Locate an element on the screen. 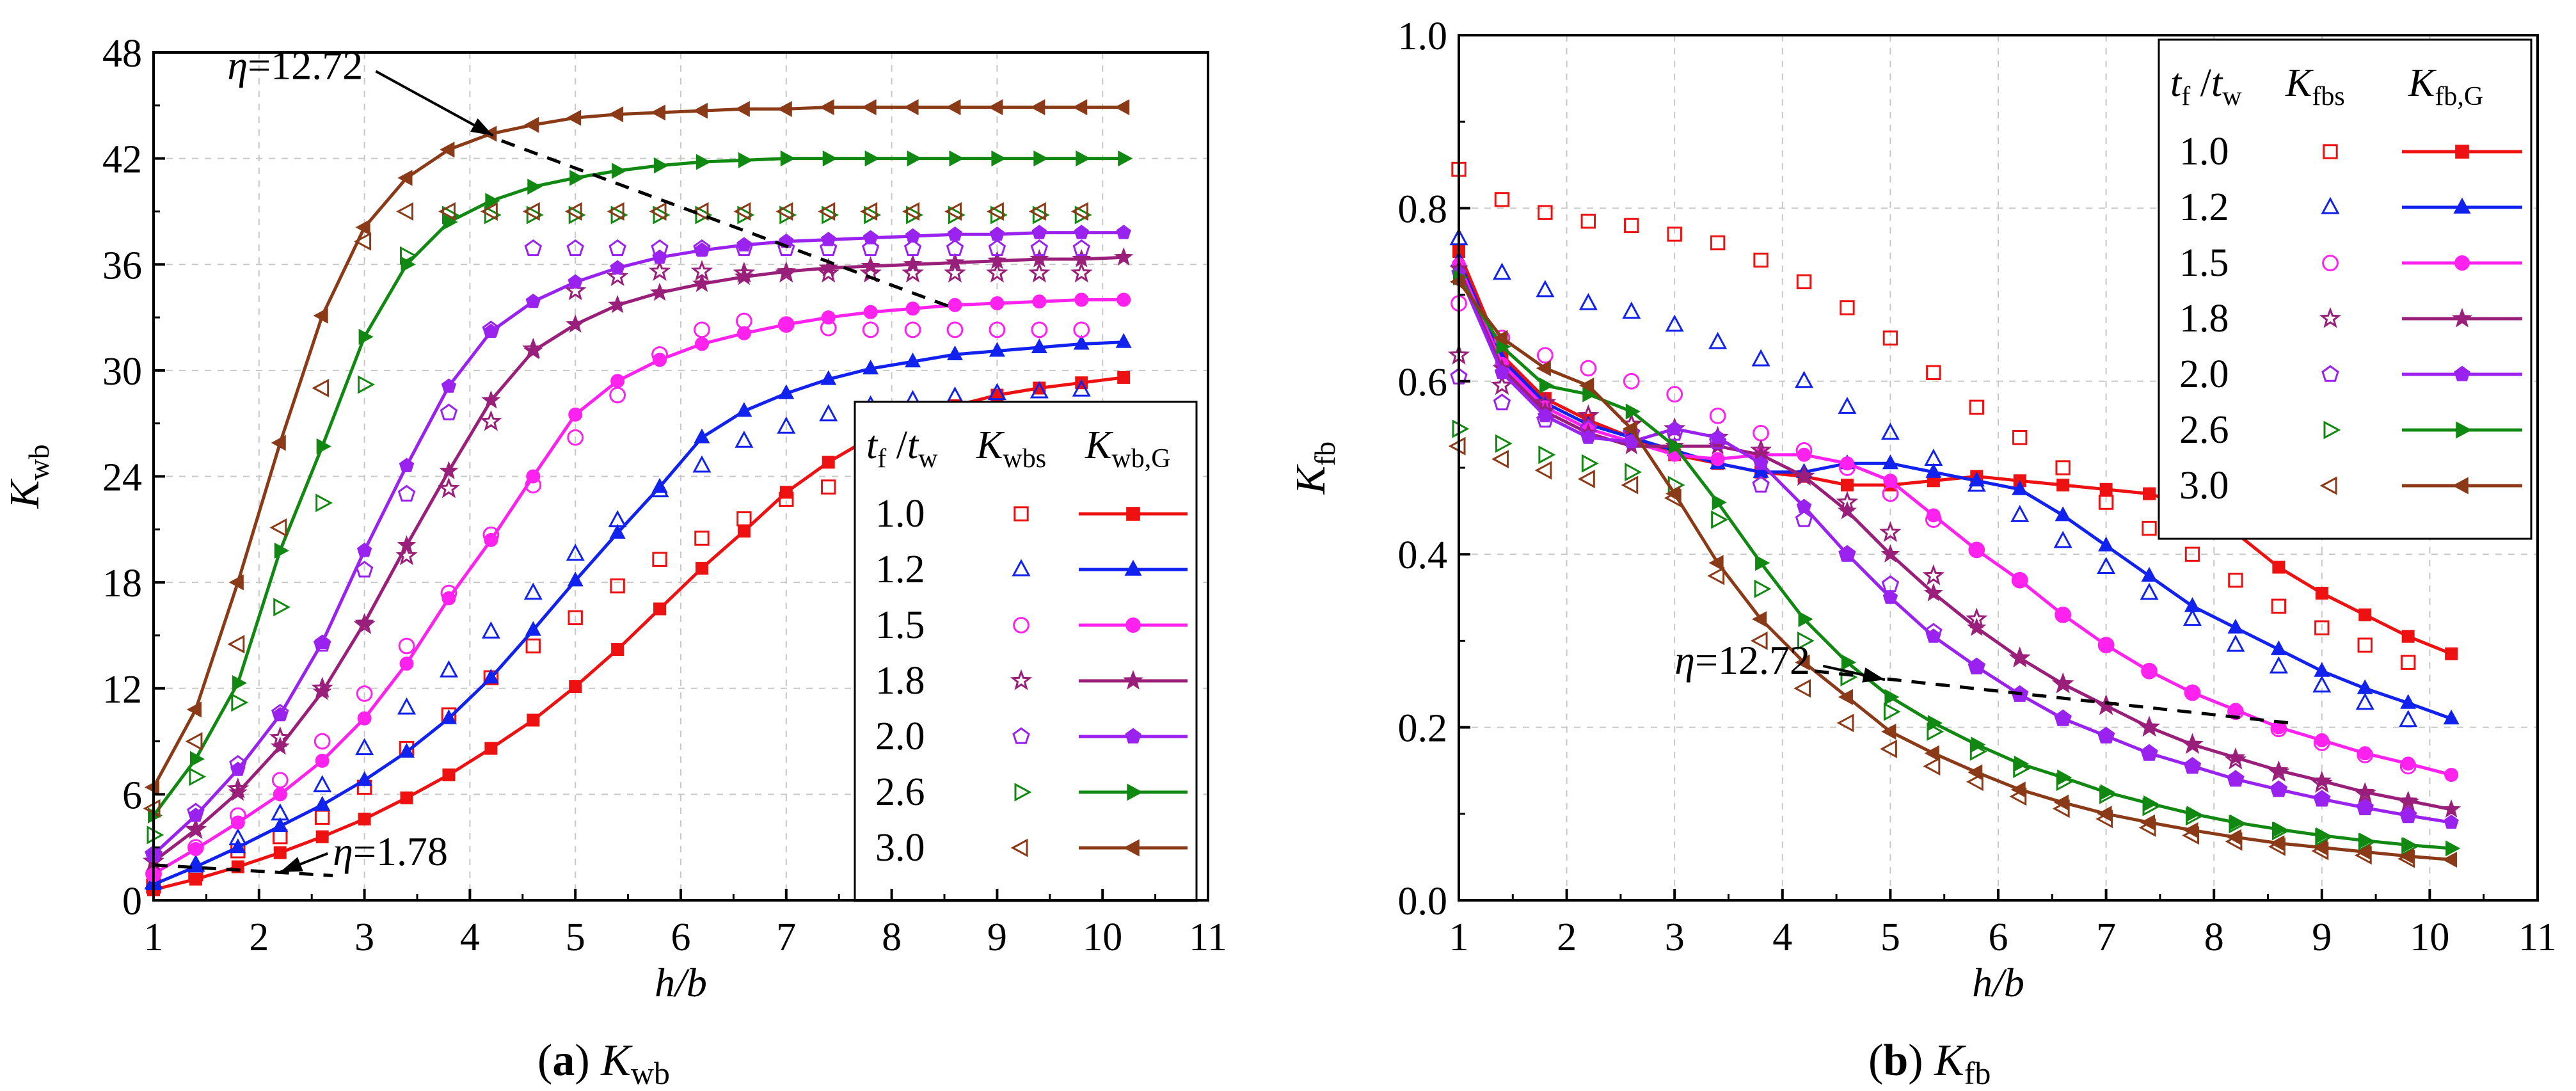  x-tick-label: 3 is located at coordinates (364, 938).